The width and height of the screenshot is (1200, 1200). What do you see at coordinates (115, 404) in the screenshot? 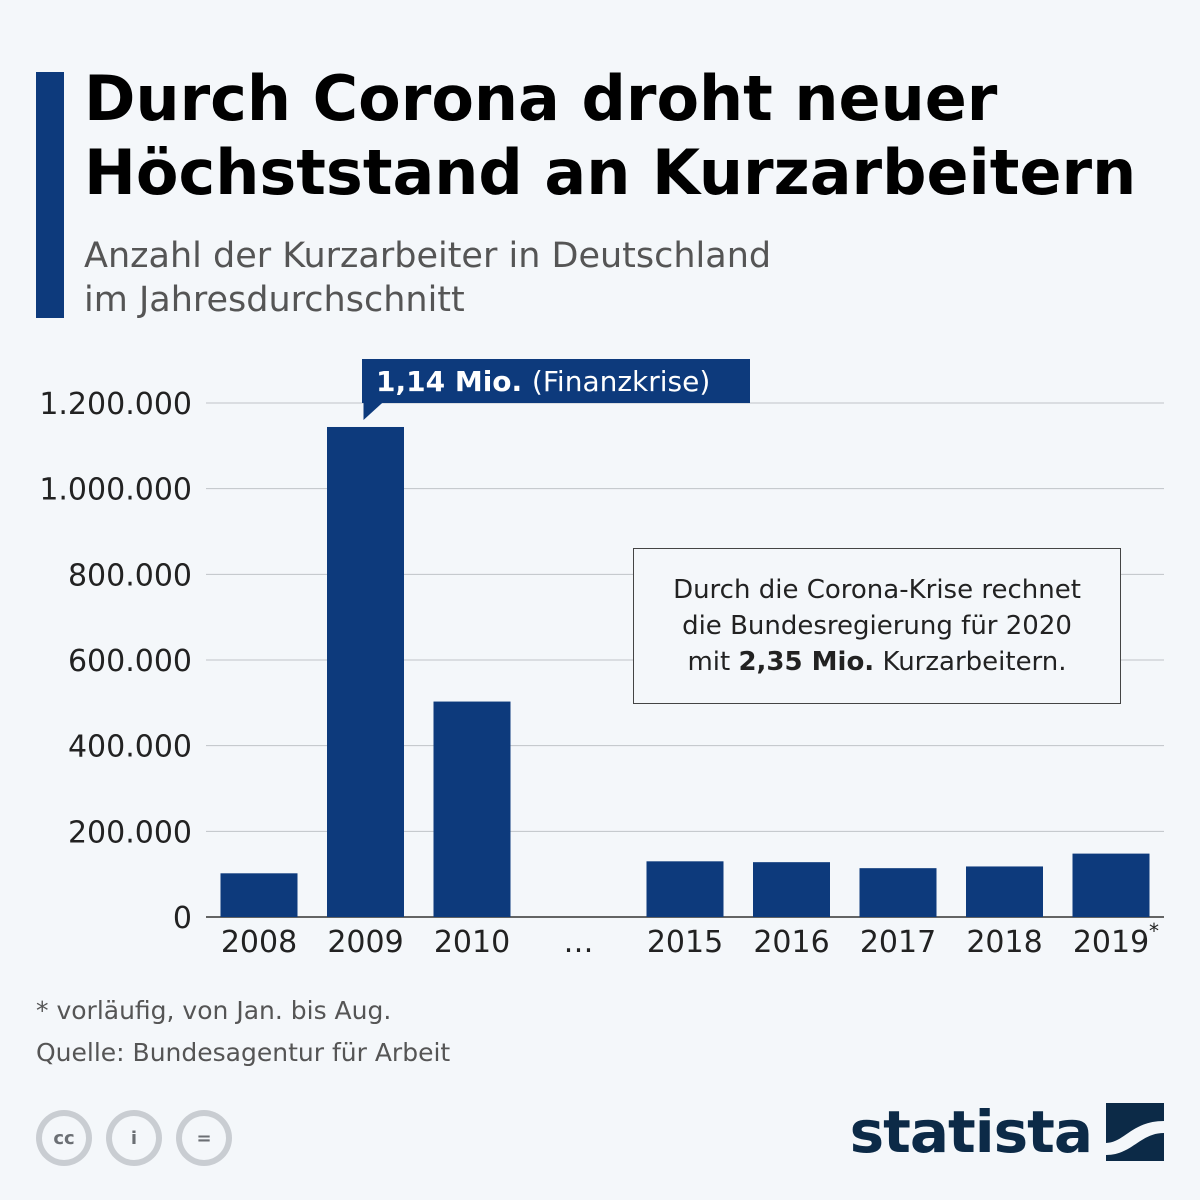
I see `y-tick-label: 1.200.000` at bounding box center [115, 404].